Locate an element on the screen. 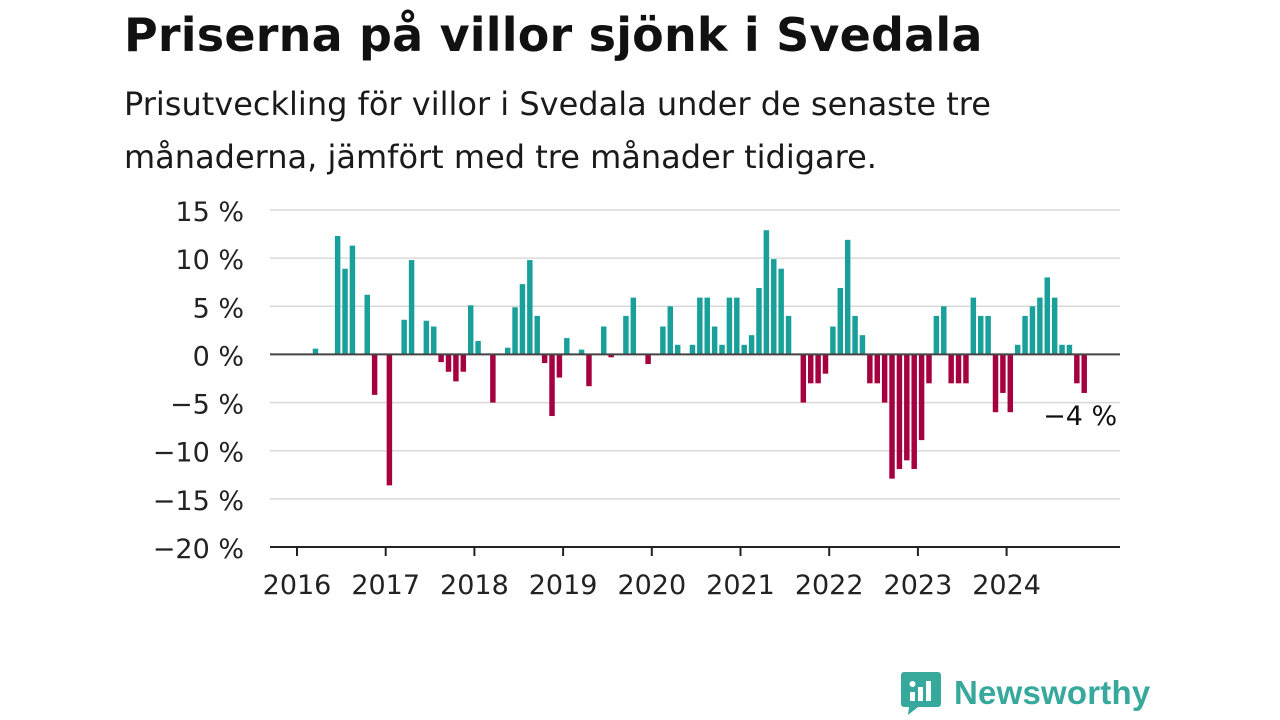 The image size is (1280, 720). brand-logo: Newsworthy is located at coordinates (1025, 693).